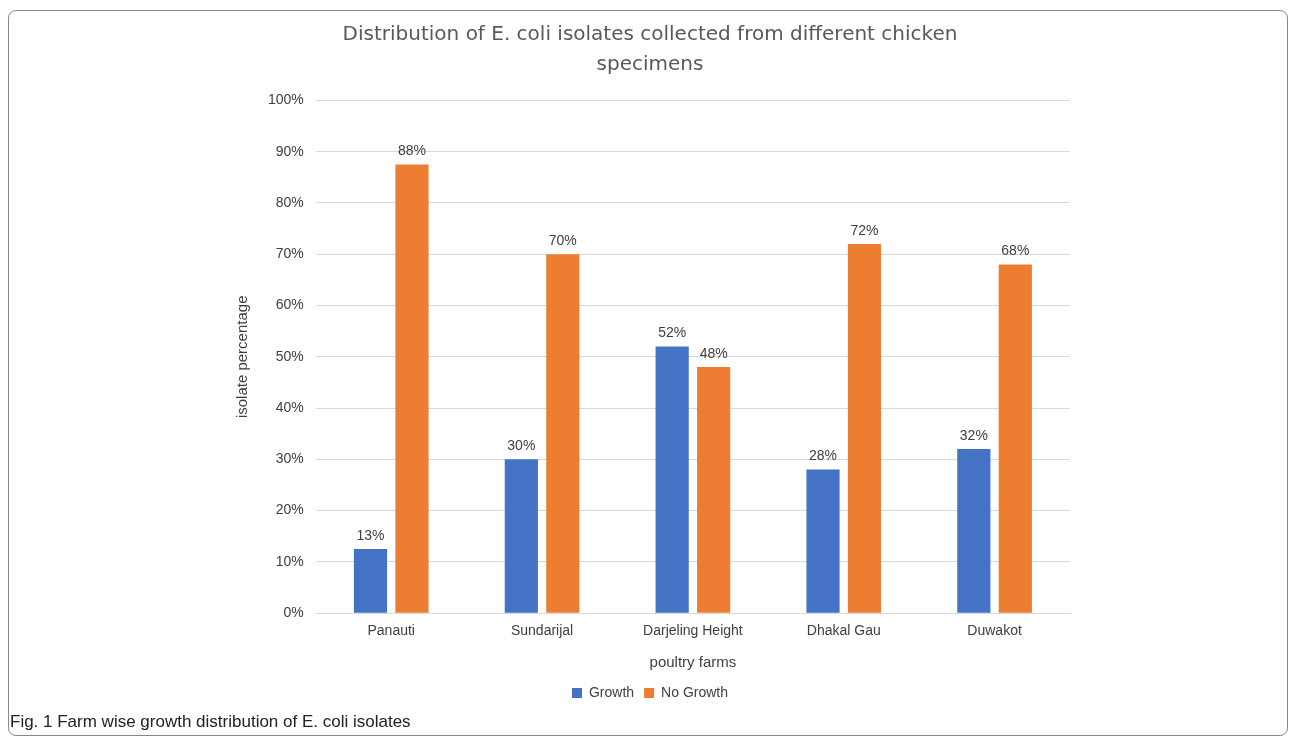  Describe the element at coordinates (285, 99) in the screenshot. I see `y-tick-label: 100%` at that location.